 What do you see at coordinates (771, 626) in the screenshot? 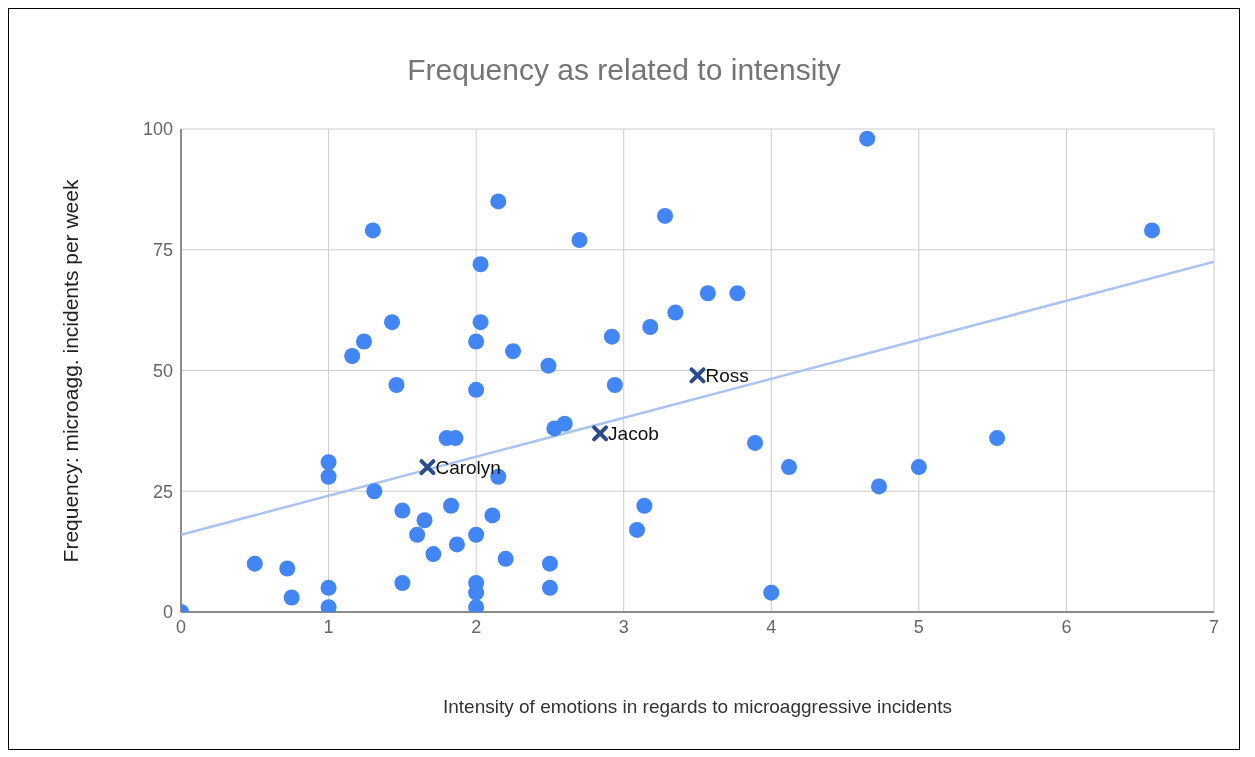
I see `x-tick-label: 4` at bounding box center [771, 626].